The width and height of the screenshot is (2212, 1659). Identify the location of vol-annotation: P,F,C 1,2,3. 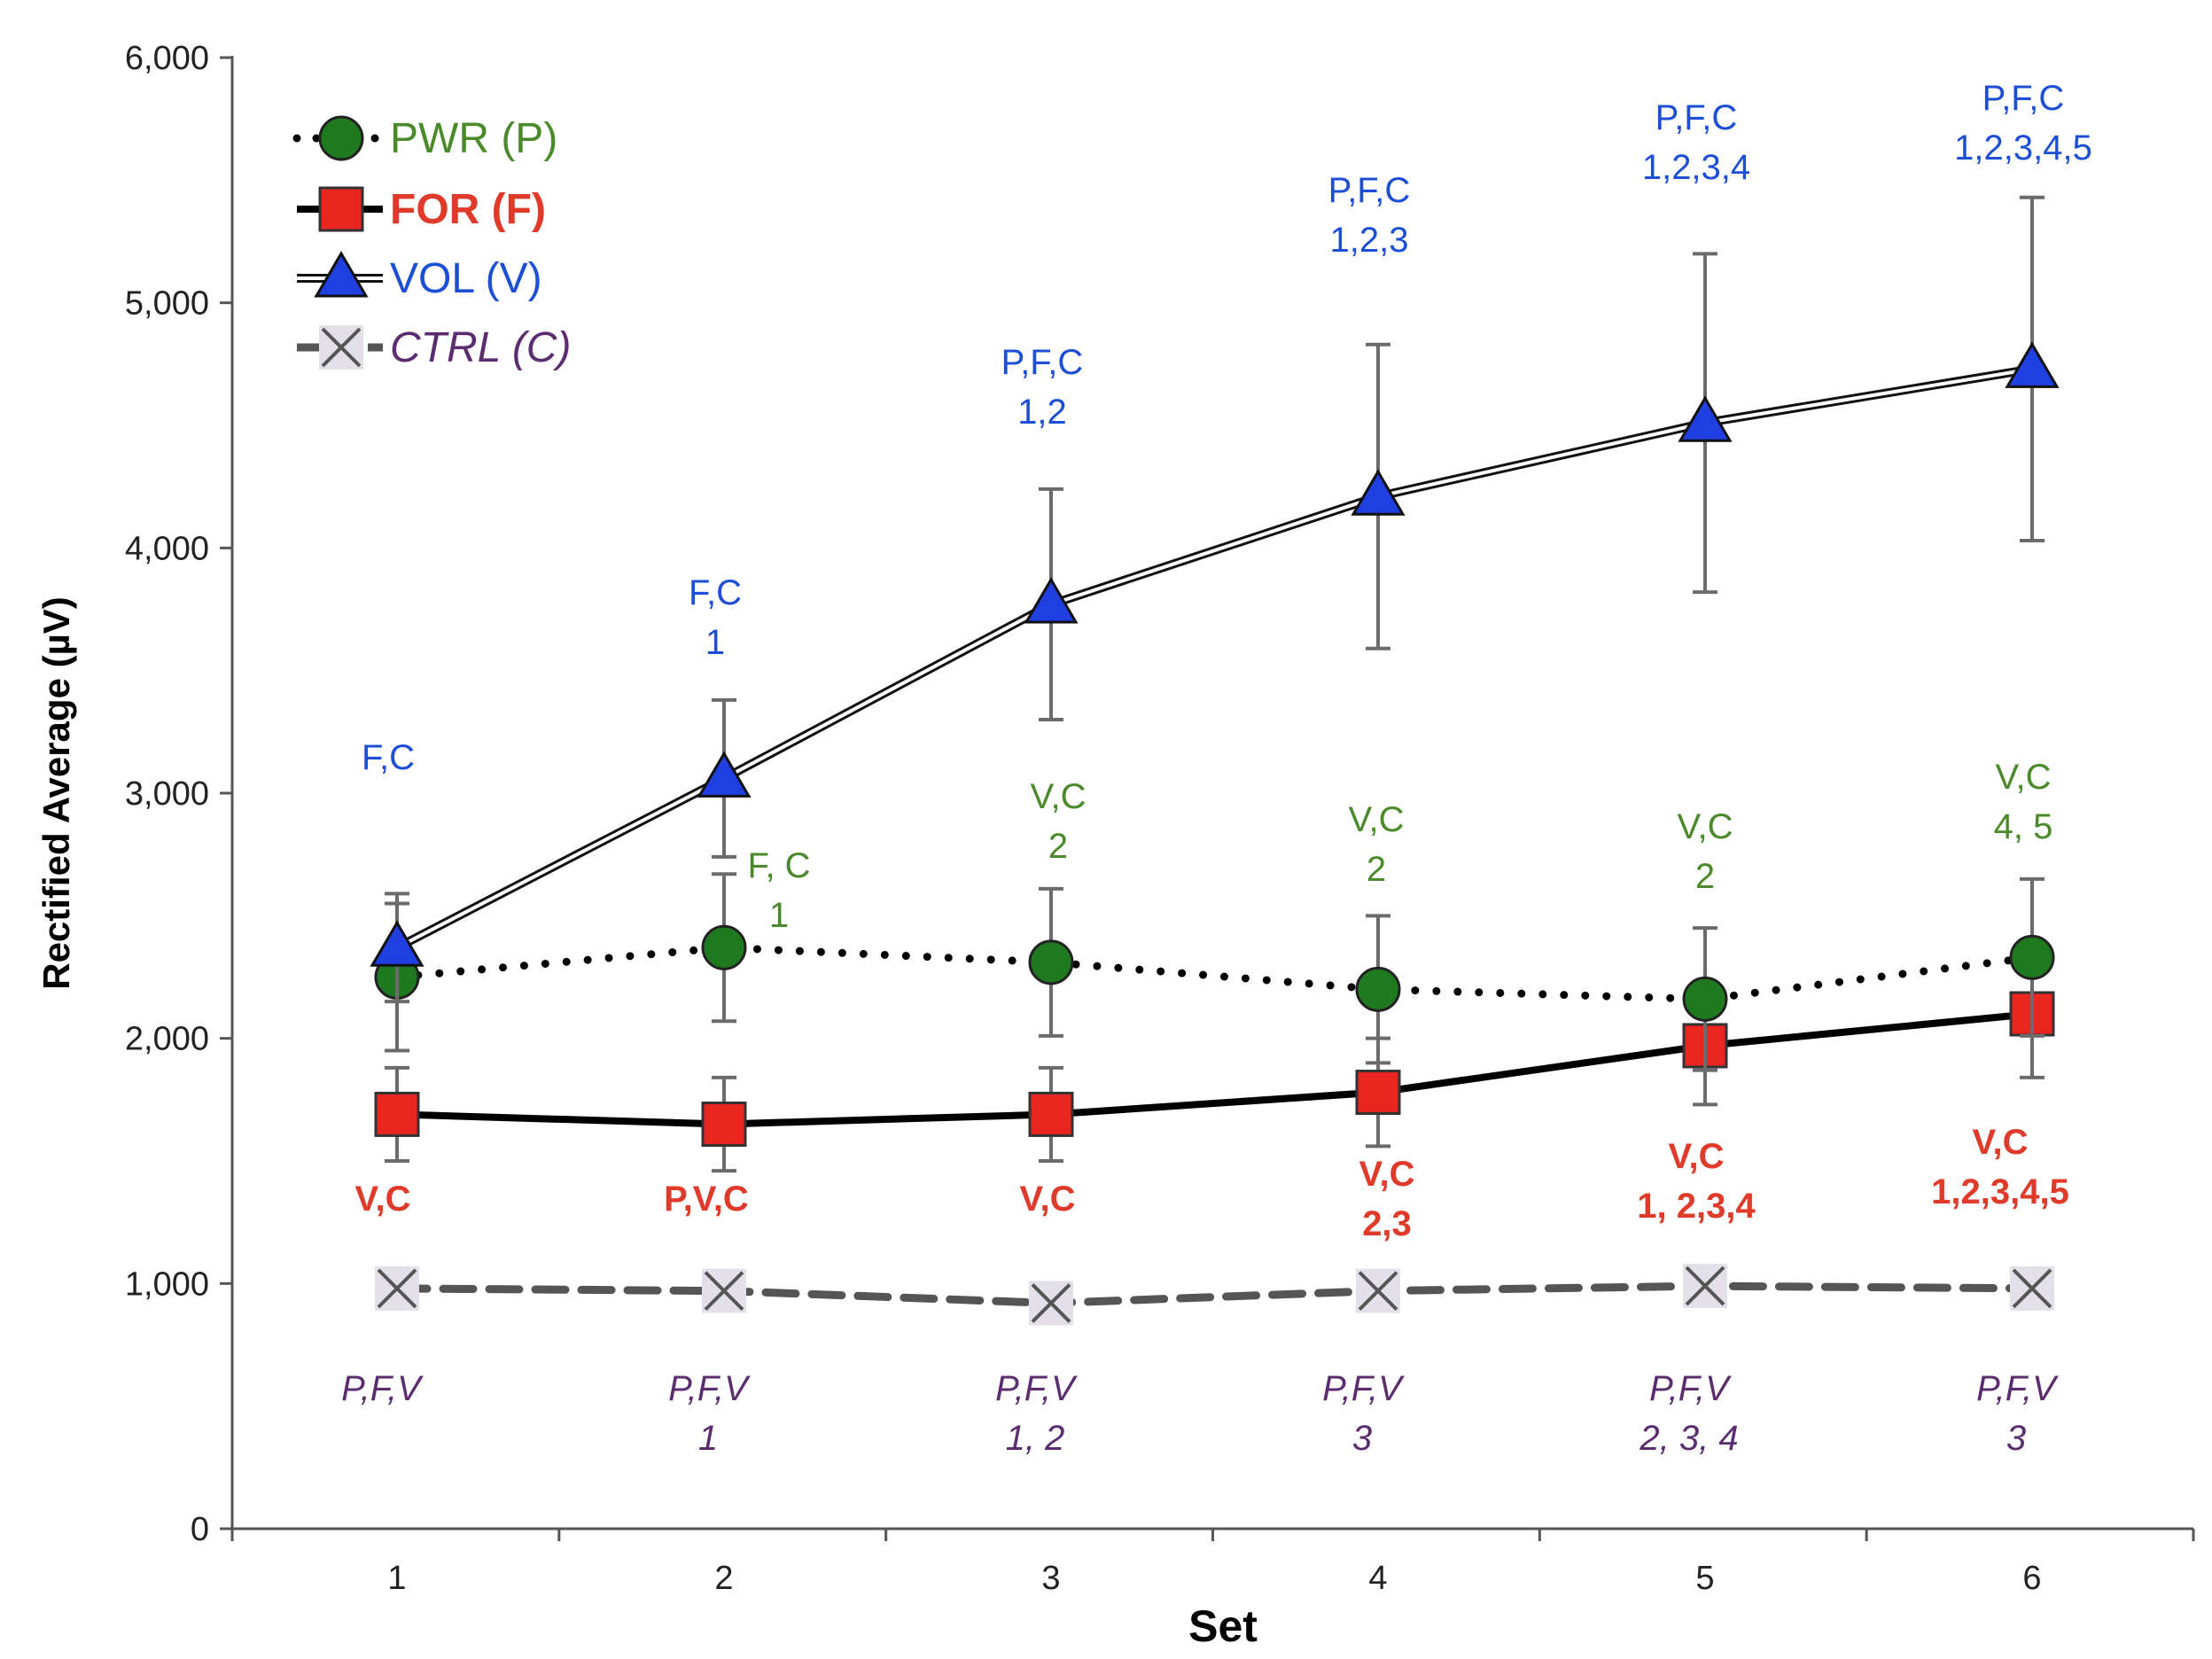
(1369, 215).